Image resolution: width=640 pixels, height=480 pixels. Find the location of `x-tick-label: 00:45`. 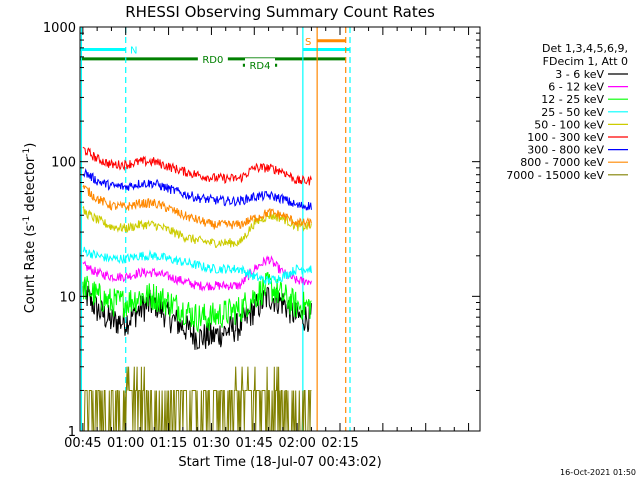

x-tick-label: 00:45 is located at coordinates (82, 443).